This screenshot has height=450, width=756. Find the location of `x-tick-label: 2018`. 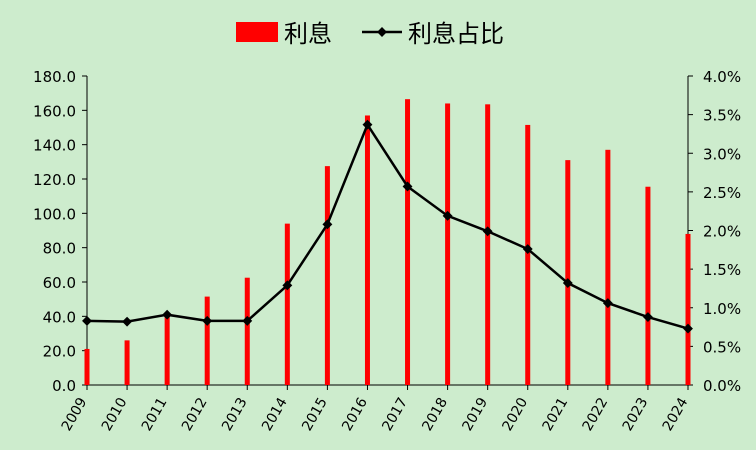

x-tick-label: 2018 is located at coordinates (435, 414).